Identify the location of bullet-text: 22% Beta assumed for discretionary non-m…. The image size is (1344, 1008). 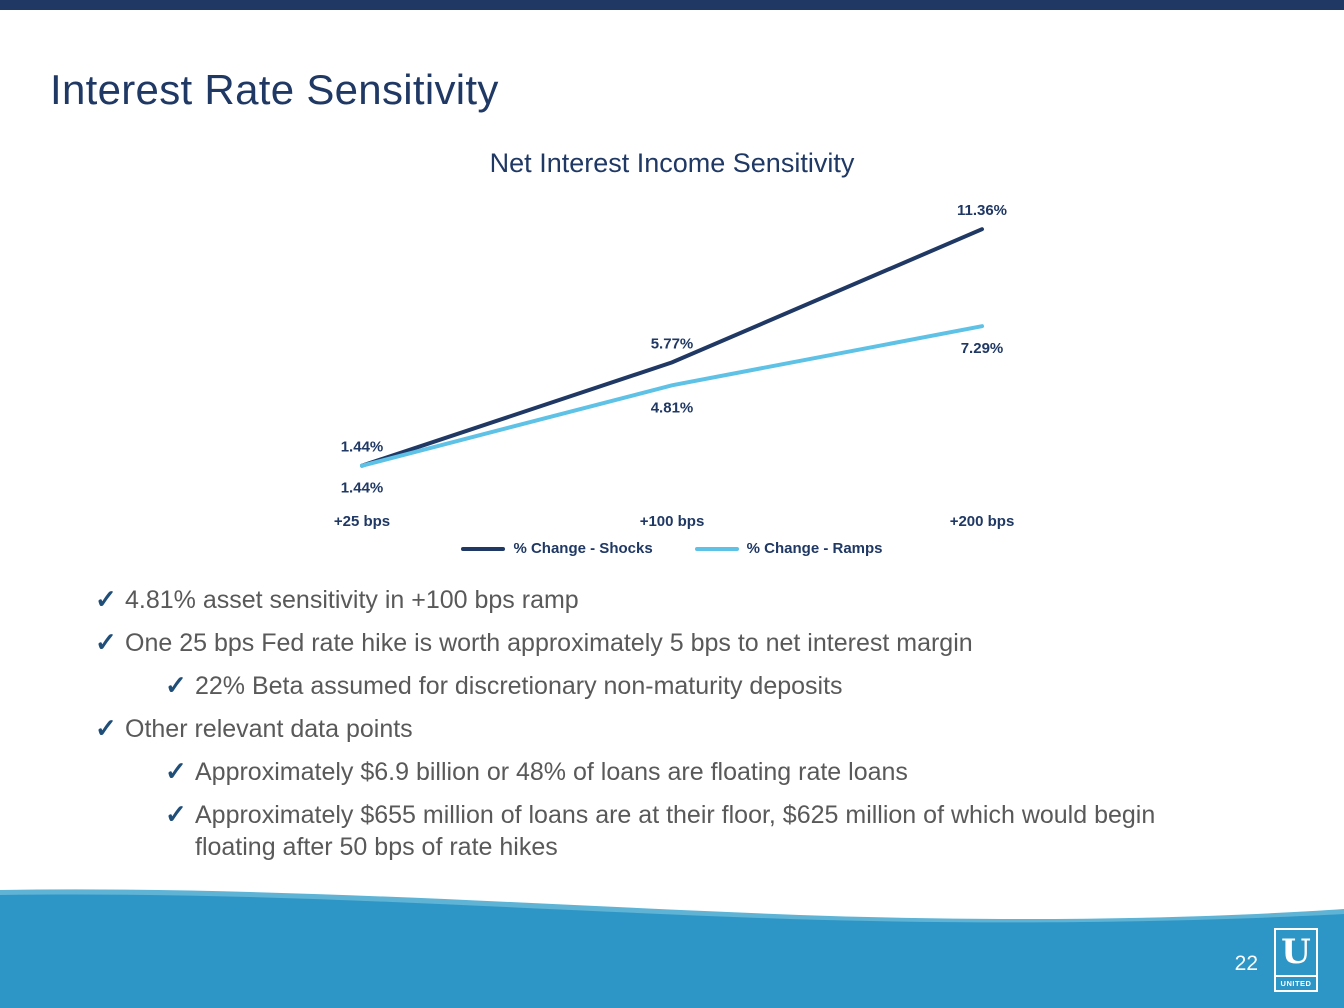
(519, 686).